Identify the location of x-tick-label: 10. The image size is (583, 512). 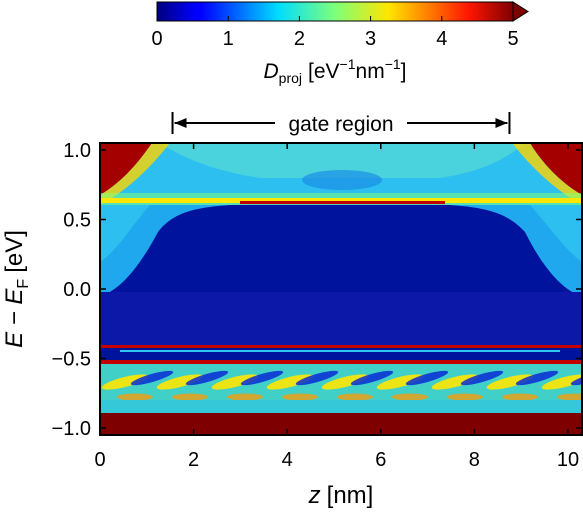
(568, 460).